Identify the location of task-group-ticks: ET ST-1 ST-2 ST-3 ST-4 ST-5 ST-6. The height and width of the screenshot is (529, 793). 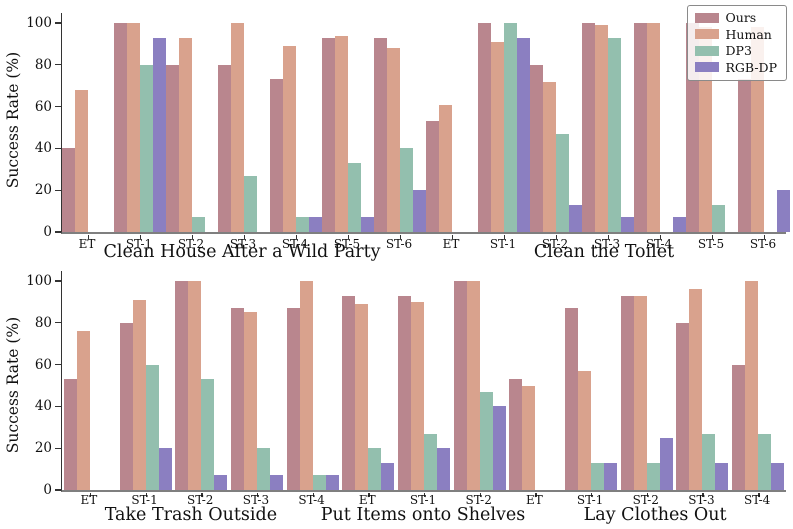
(607, 244).